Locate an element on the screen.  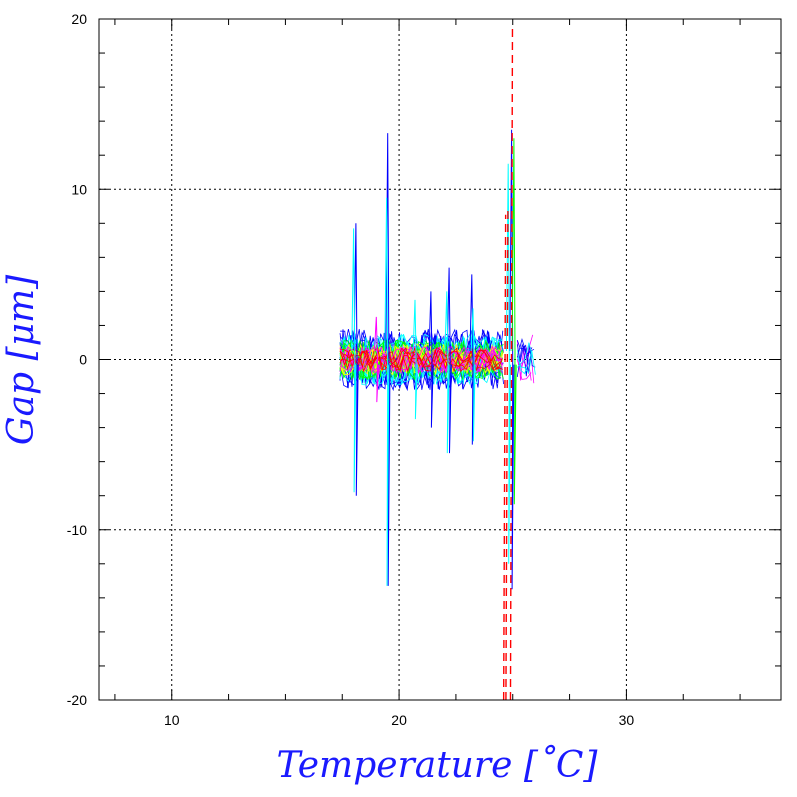
x-tick-label: 20 is located at coordinates (399, 720).